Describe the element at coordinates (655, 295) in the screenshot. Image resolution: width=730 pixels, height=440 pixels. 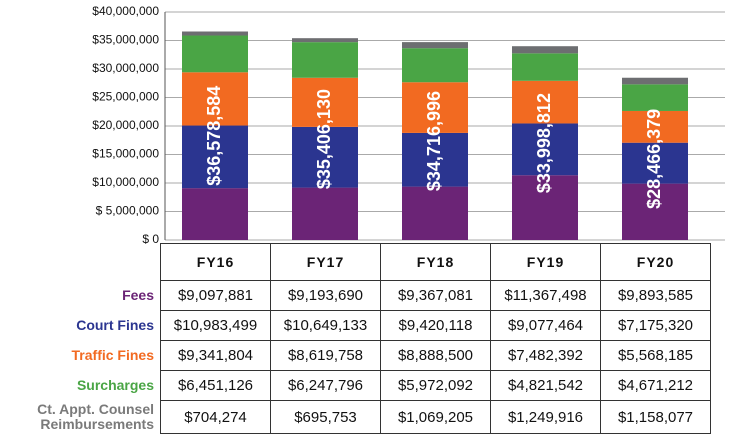
I see `table-cell: $9,893,585` at that location.